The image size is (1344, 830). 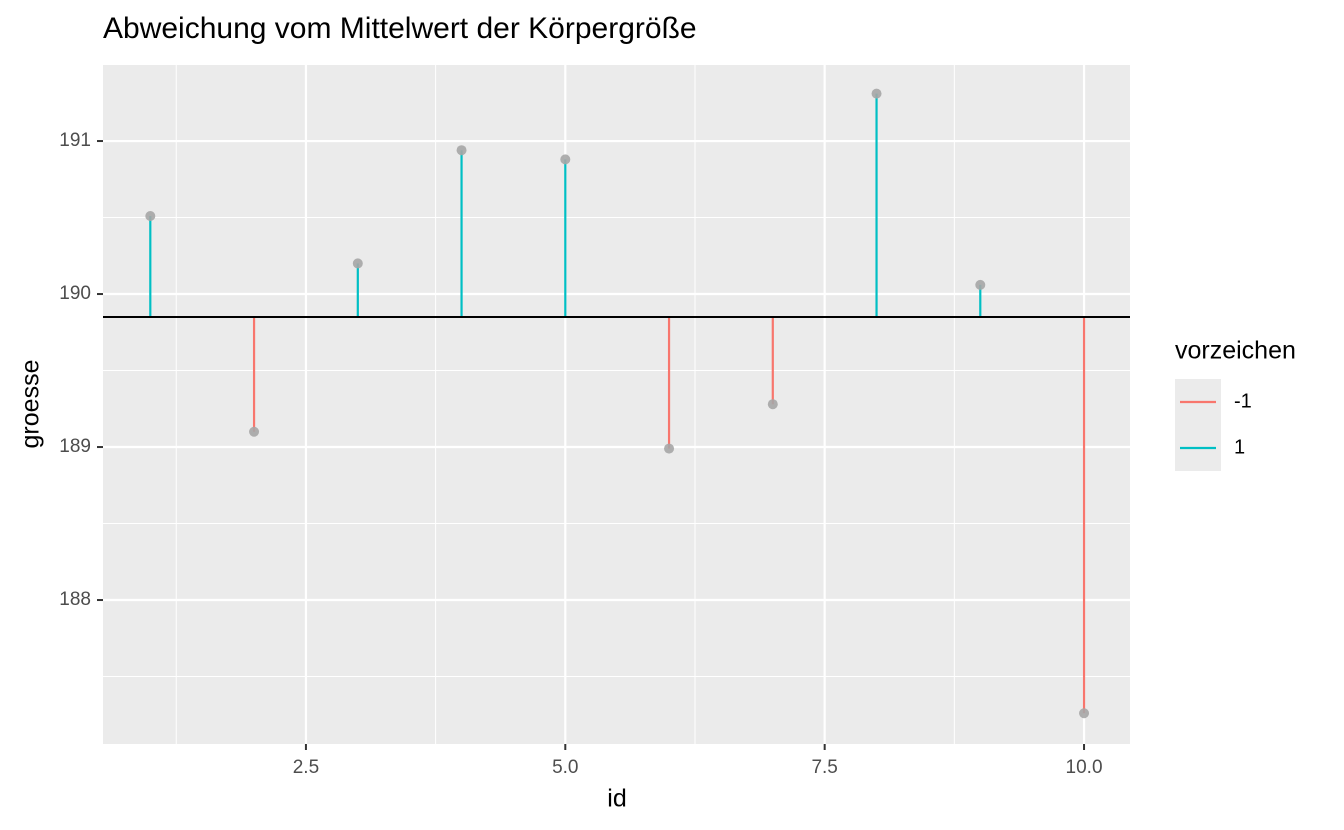 I want to click on legend-label: -1, so click(x=1243, y=401).